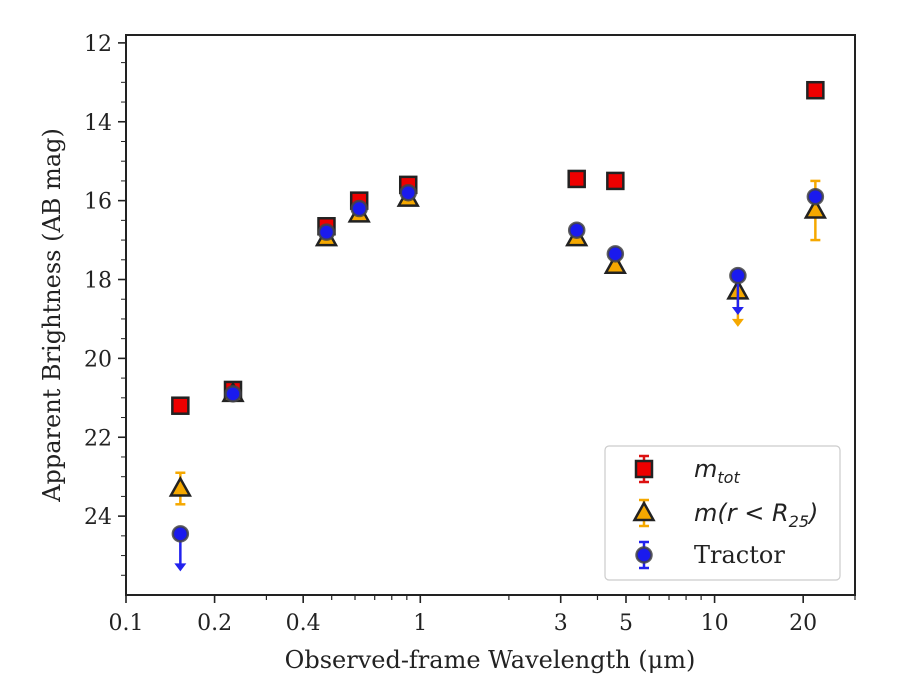 Image resolution: width=900 pixels, height=700 pixels. I want to click on legend-entry: Tractor, so click(710, 555).